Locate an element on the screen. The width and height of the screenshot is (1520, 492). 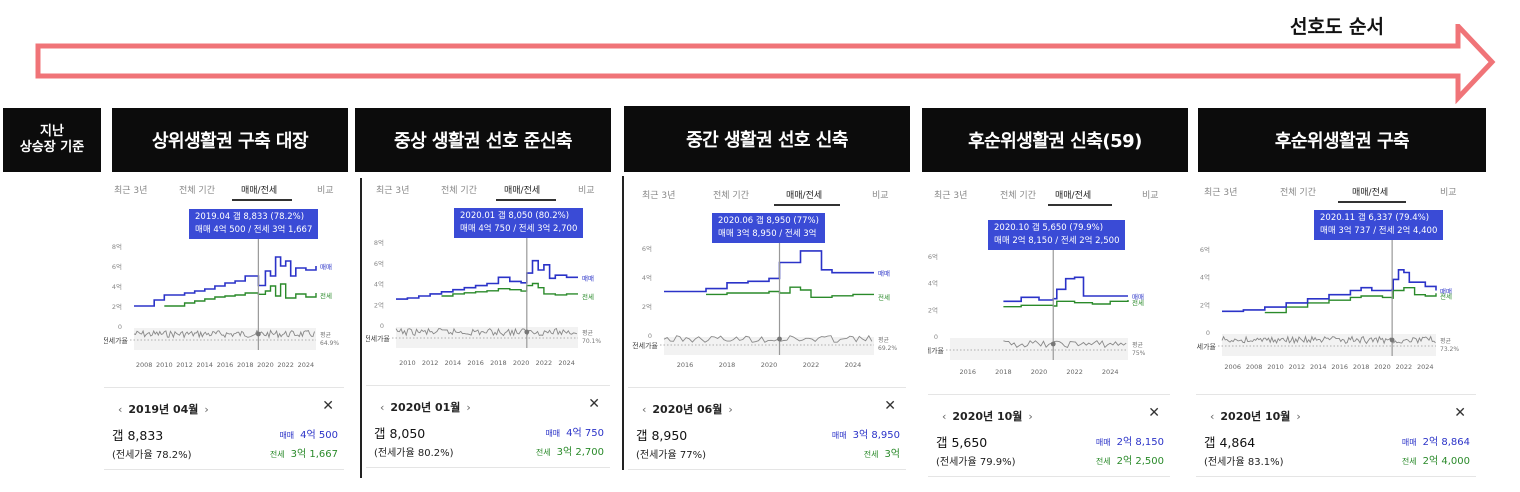
tooltip-price-line: 매매 2억 8,150 / 전세 2억 2,500 is located at coordinates (1057, 241).